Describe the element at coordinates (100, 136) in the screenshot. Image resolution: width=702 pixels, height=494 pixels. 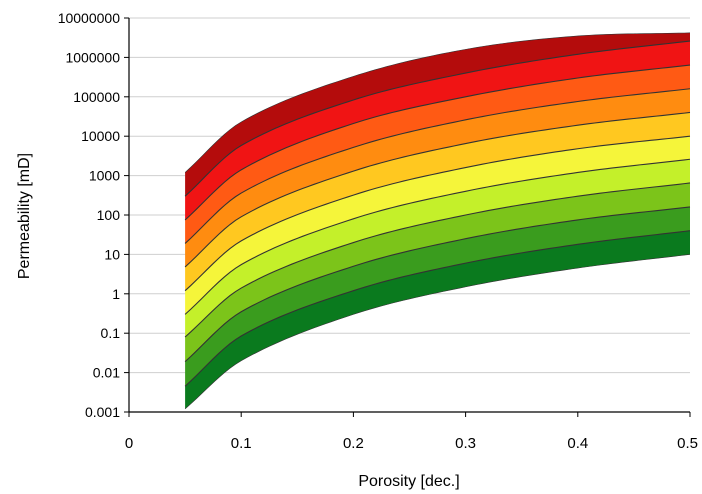
I see `y-tick-label: 10000` at that location.